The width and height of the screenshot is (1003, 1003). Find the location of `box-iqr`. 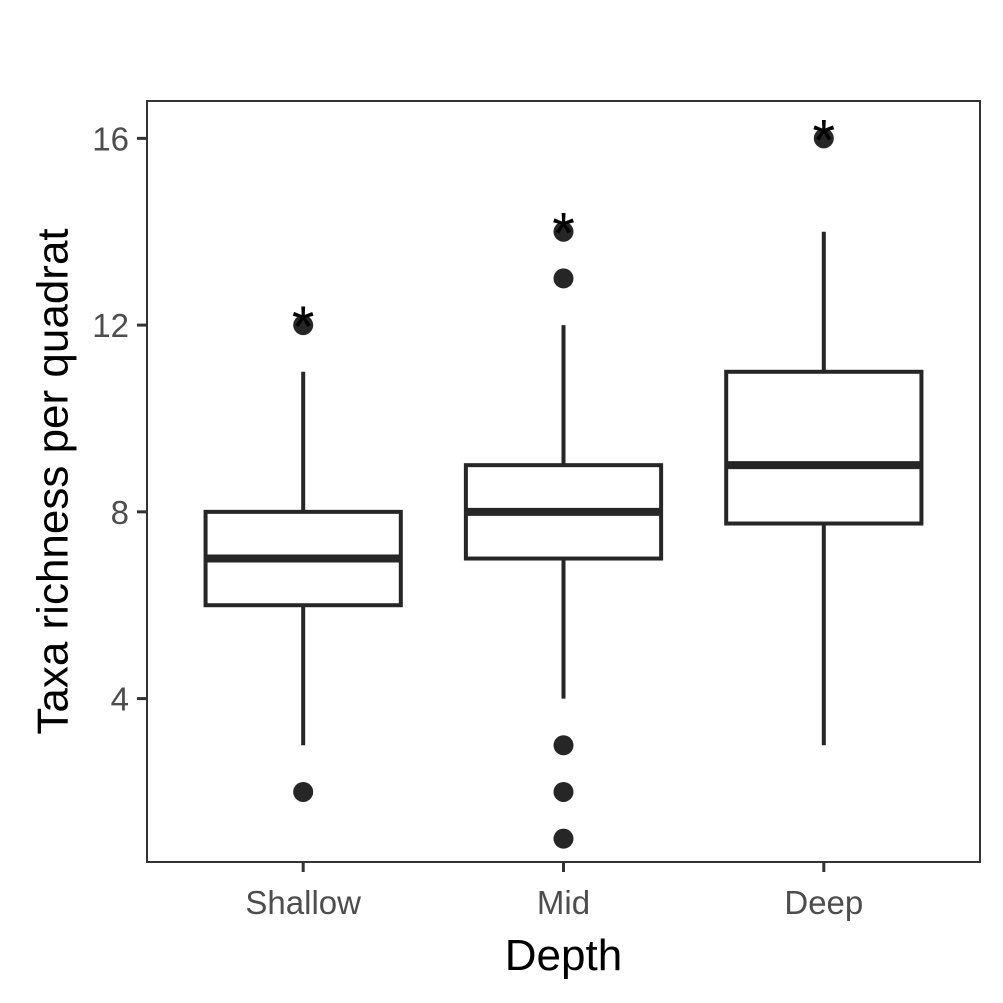

box-iqr is located at coordinates (824, 447).